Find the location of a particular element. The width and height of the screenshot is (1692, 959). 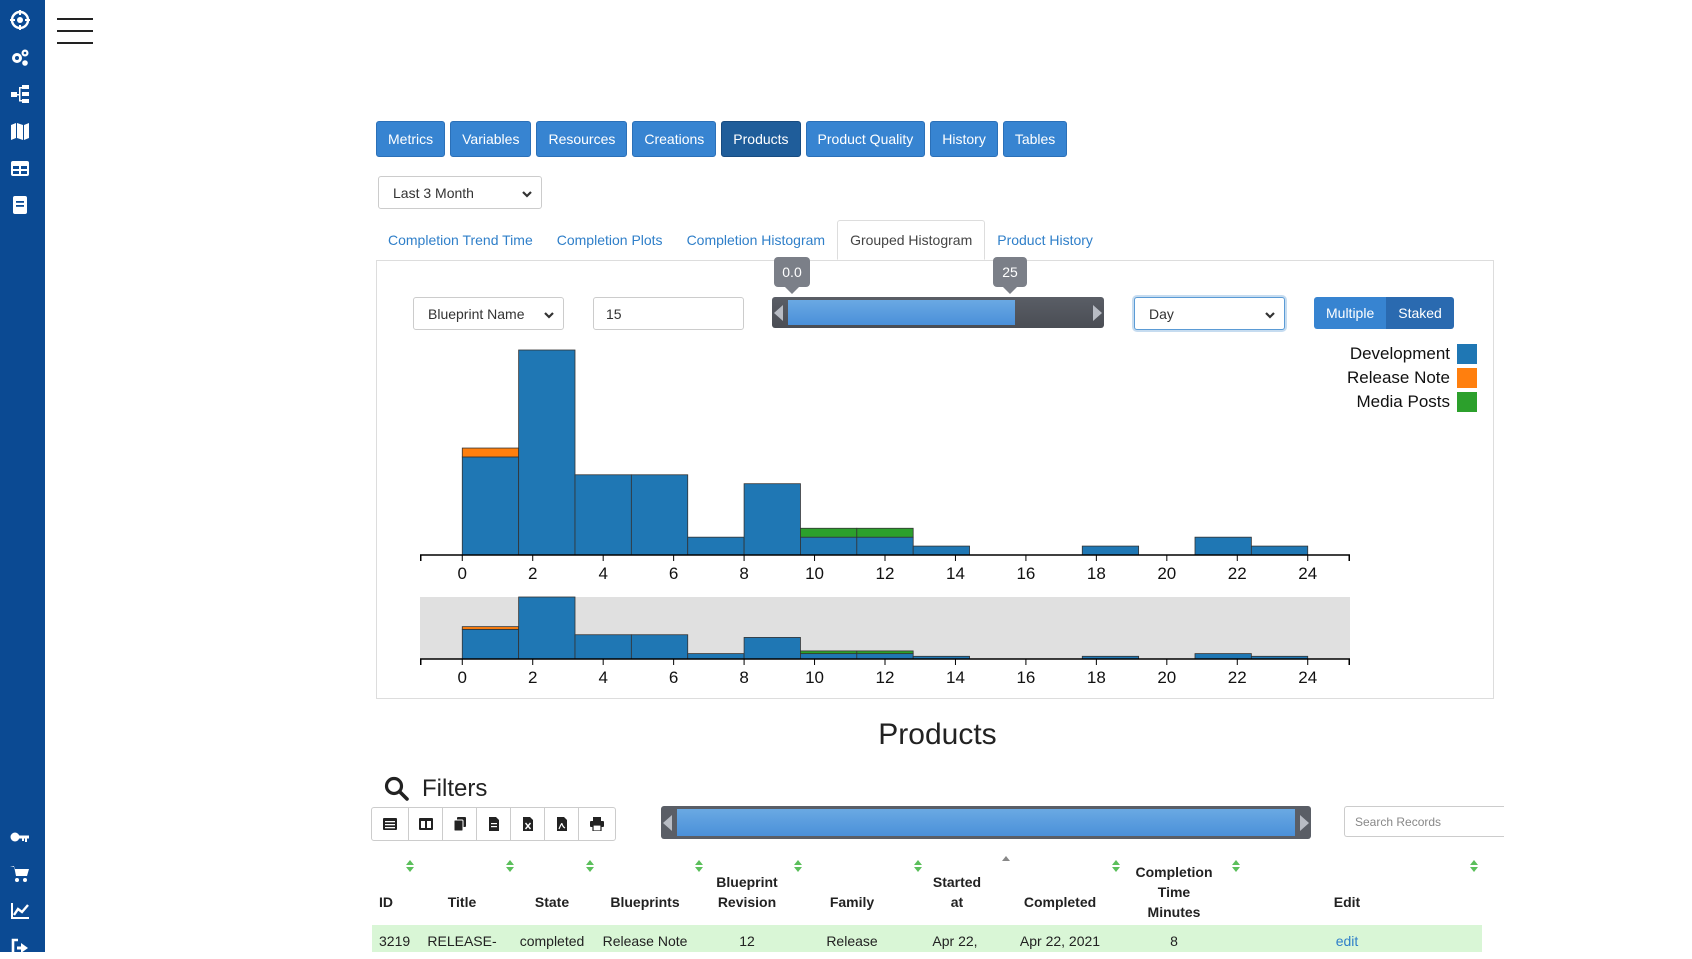

tab-resources: Resources is located at coordinates (582, 139).